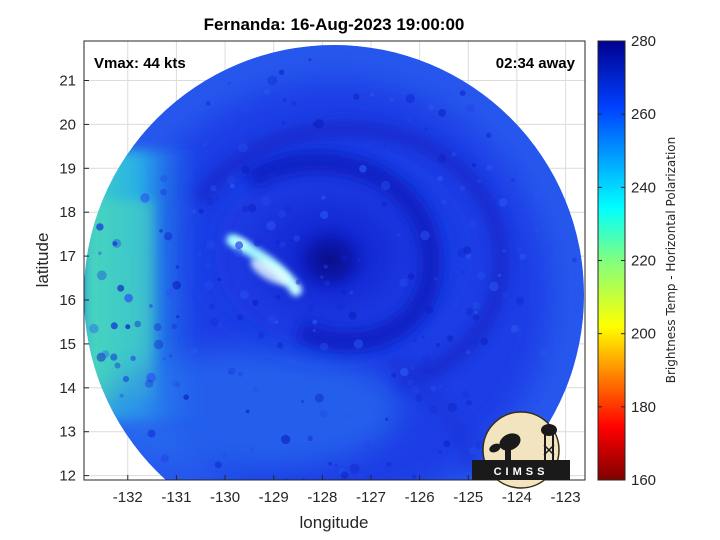 Image resolution: width=720 pixels, height=540 pixels. I want to click on y-tick-label: 14, so click(67, 388).